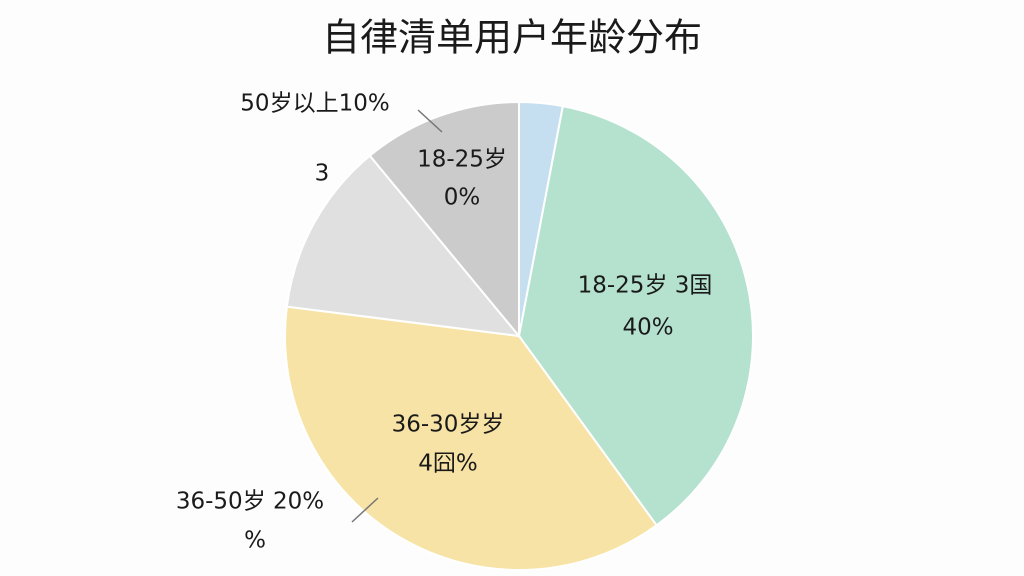  Describe the element at coordinates (448, 425) in the screenshot. I see `annotation: 36-30岁岁` at that location.